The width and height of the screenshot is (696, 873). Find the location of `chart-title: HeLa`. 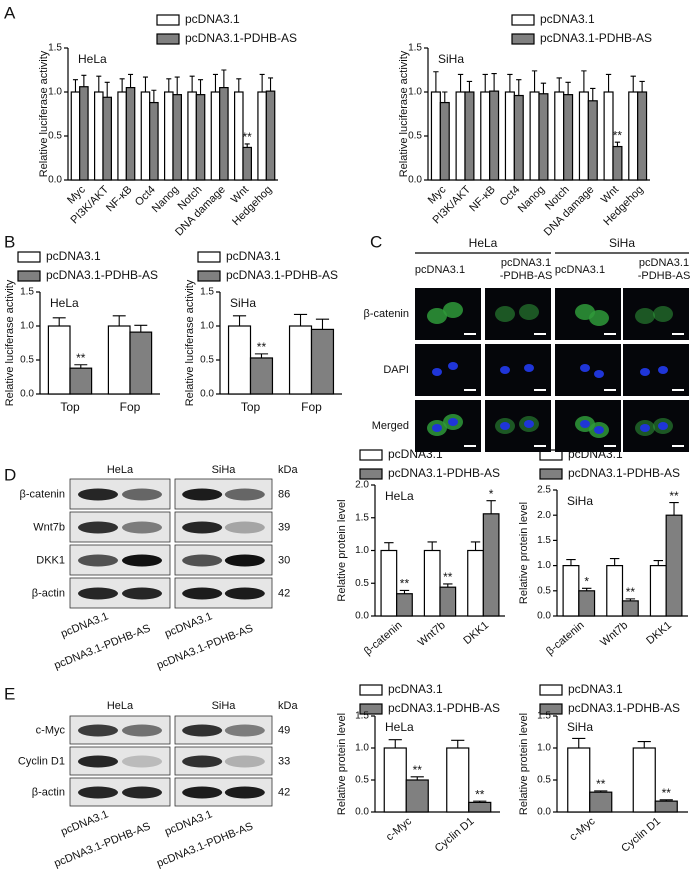

chart-title: HeLa is located at coordinates (399, 727).